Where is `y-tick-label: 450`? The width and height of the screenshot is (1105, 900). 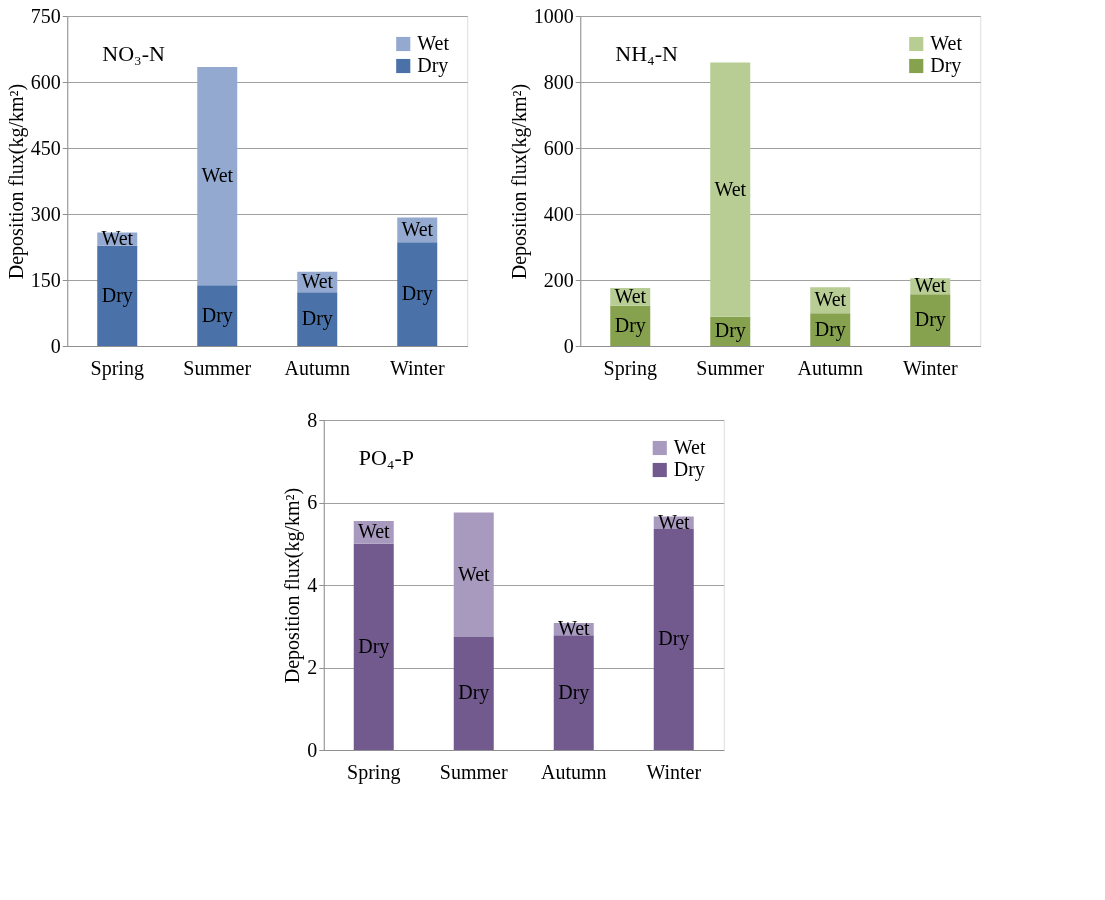 y-tick-label: 450 is located at coordinates (45, 147).